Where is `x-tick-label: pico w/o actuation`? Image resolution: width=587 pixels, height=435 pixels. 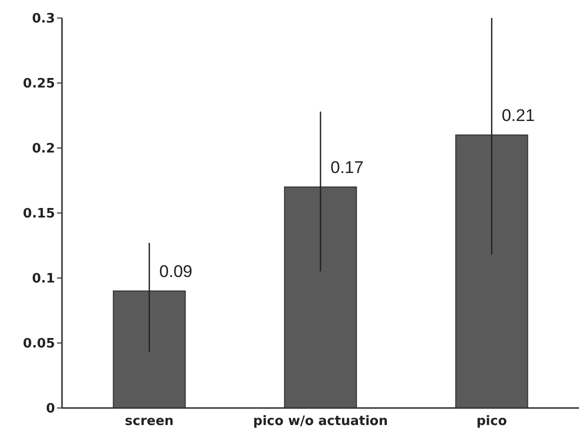 x-tick-label: pico w/o actuation is located at coordinates (320, 421).